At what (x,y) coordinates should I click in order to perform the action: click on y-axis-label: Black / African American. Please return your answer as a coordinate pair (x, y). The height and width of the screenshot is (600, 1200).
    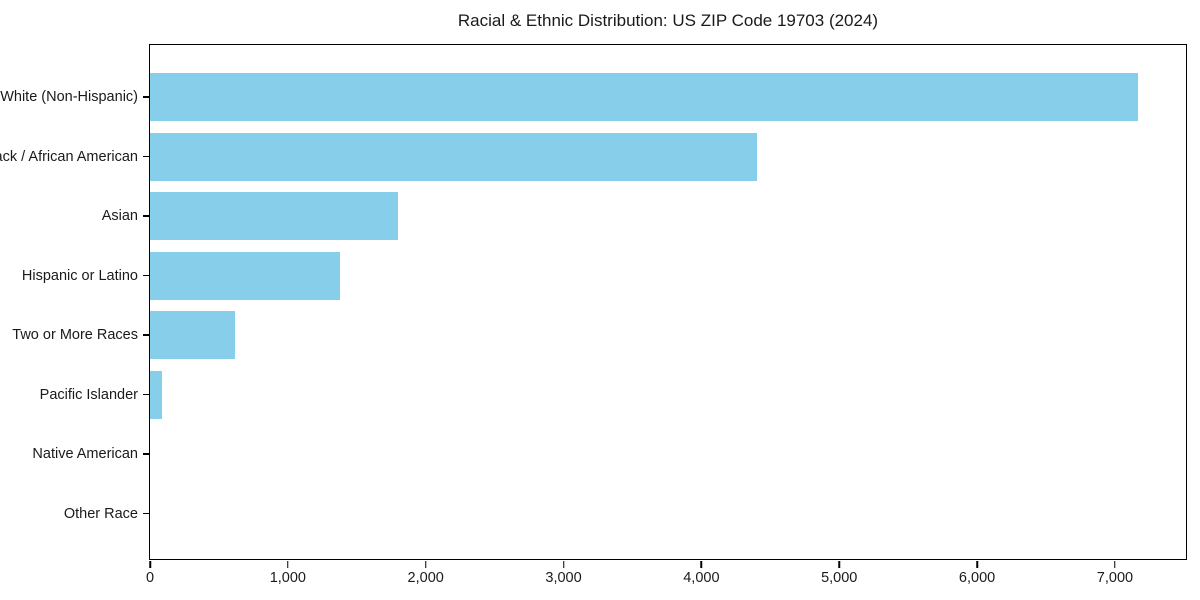
    Looking at the image, I should click on (69, 156).